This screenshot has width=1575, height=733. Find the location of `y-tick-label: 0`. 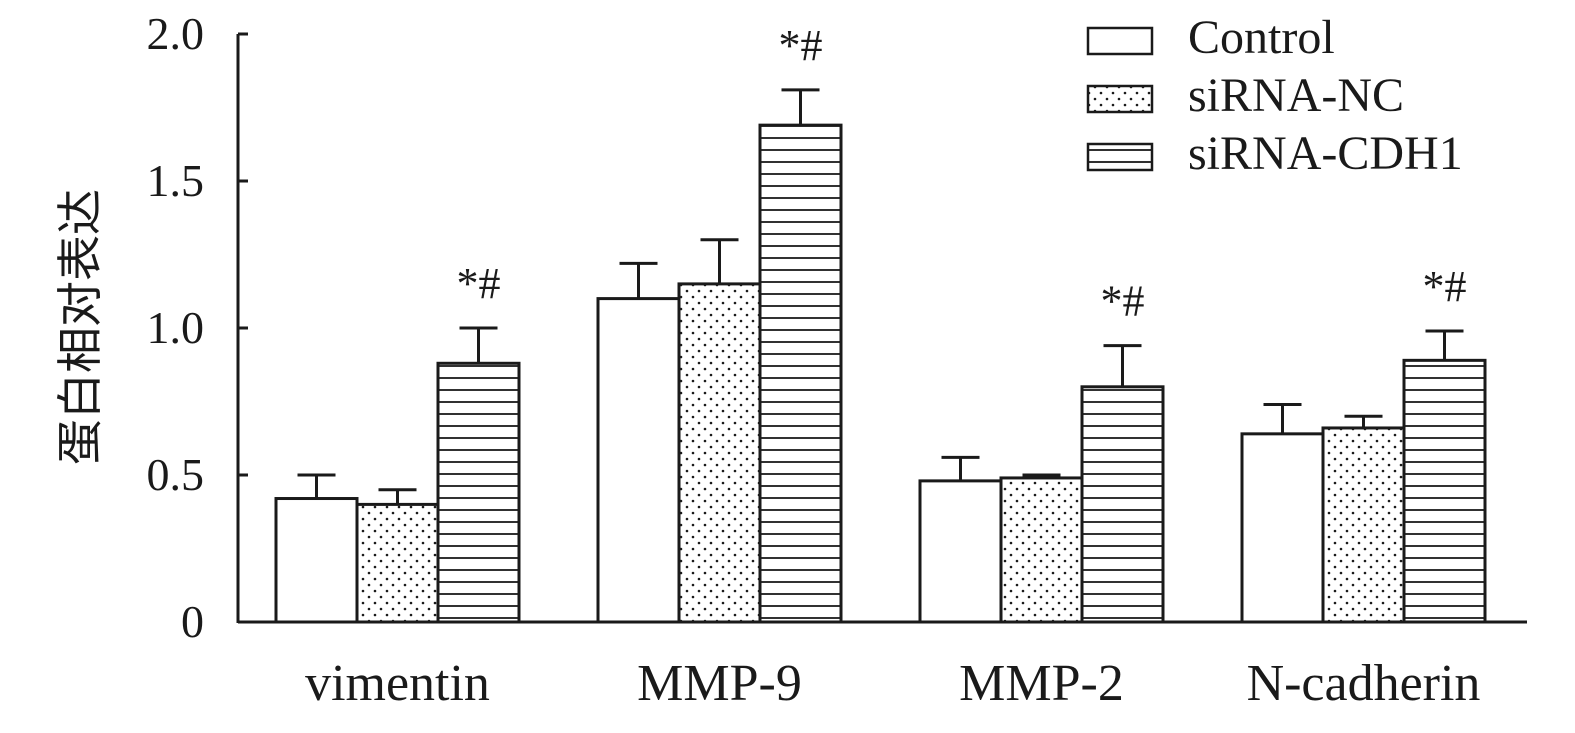

y-tick-label: 0 is located at coordinates (192, 621).